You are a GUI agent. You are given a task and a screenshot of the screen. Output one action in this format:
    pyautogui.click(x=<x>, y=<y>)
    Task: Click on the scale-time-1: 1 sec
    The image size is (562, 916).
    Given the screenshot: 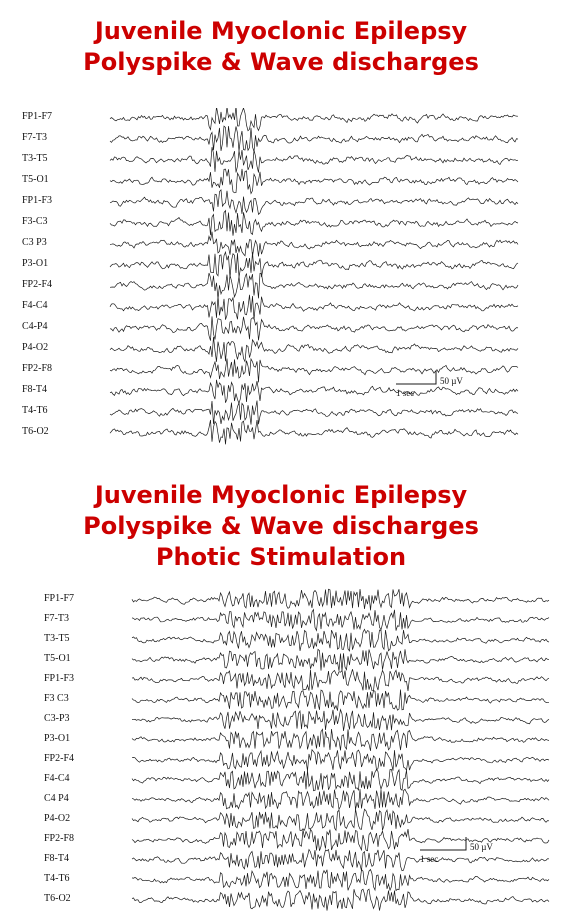 What is the action you would take?
    pyautogui.click(x=405, y=393)
    